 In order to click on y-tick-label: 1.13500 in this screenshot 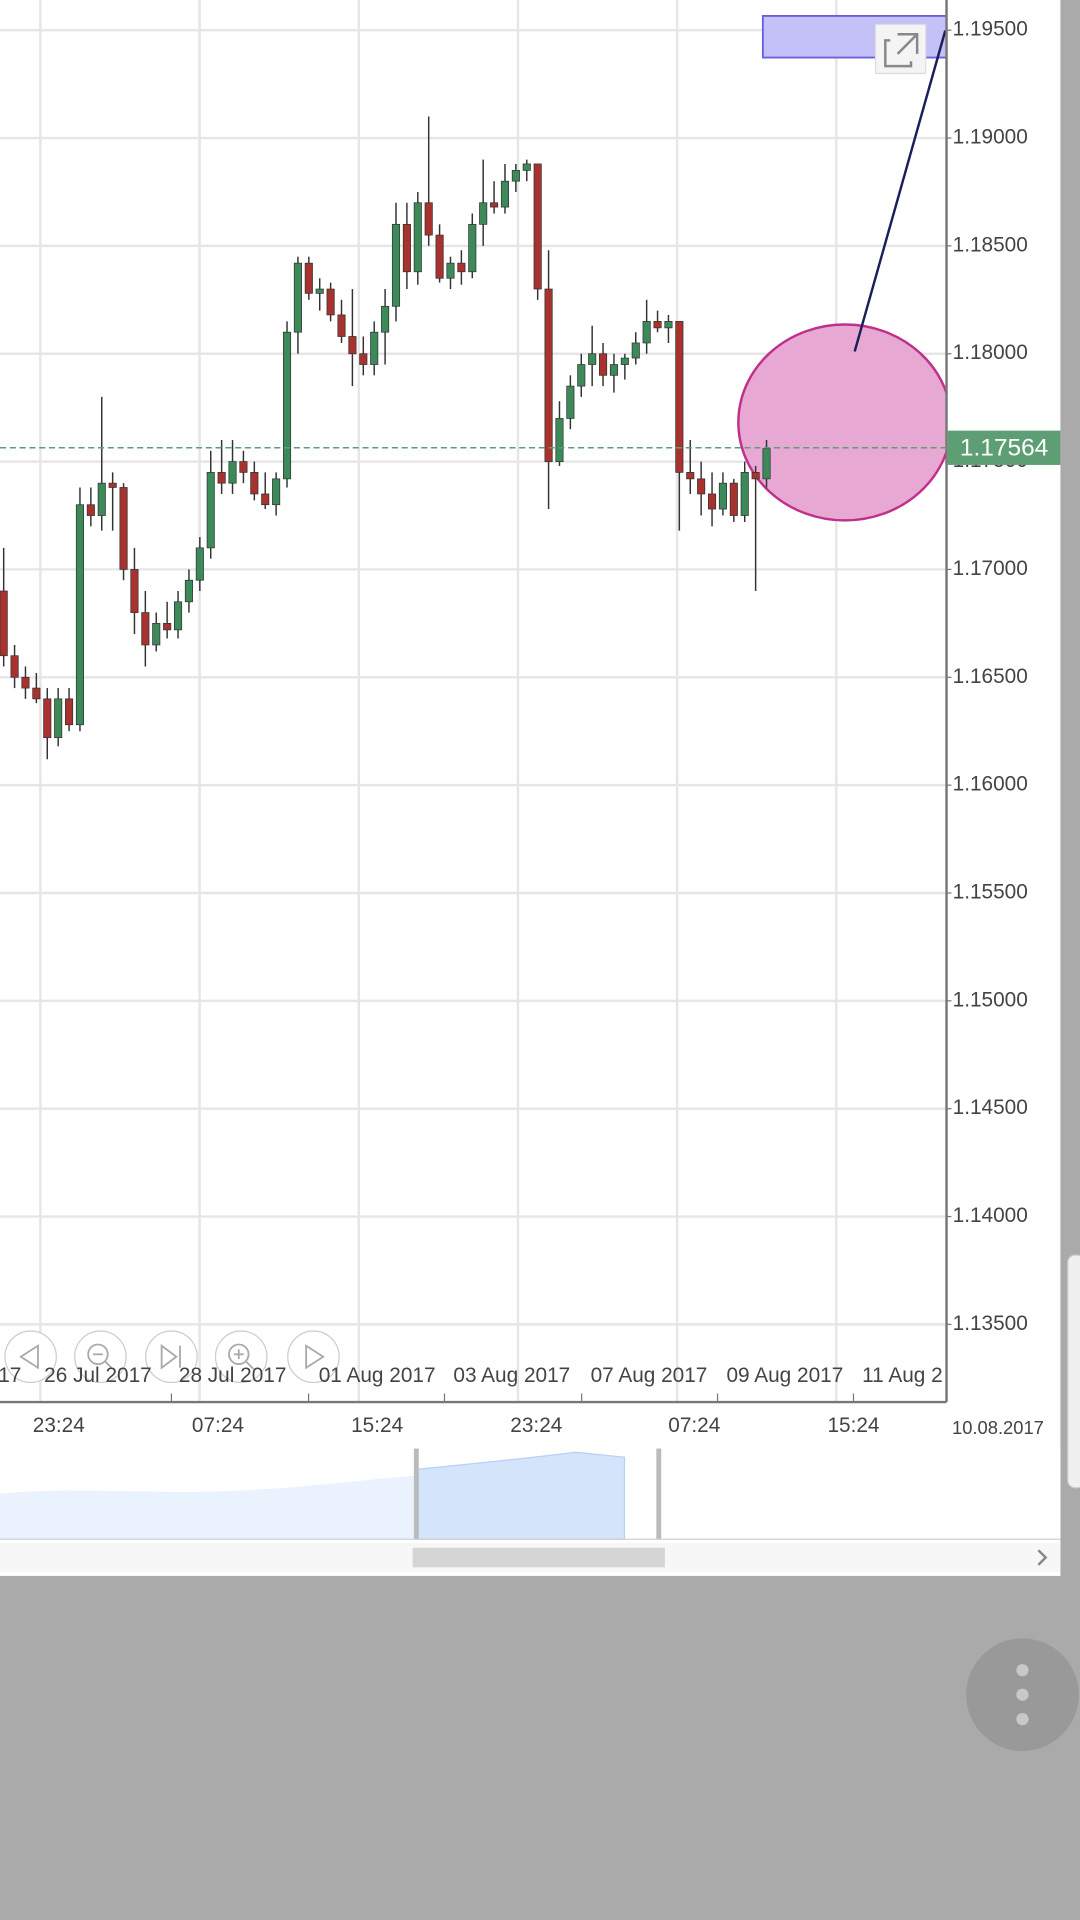, I will do `click(990, 1323)`.